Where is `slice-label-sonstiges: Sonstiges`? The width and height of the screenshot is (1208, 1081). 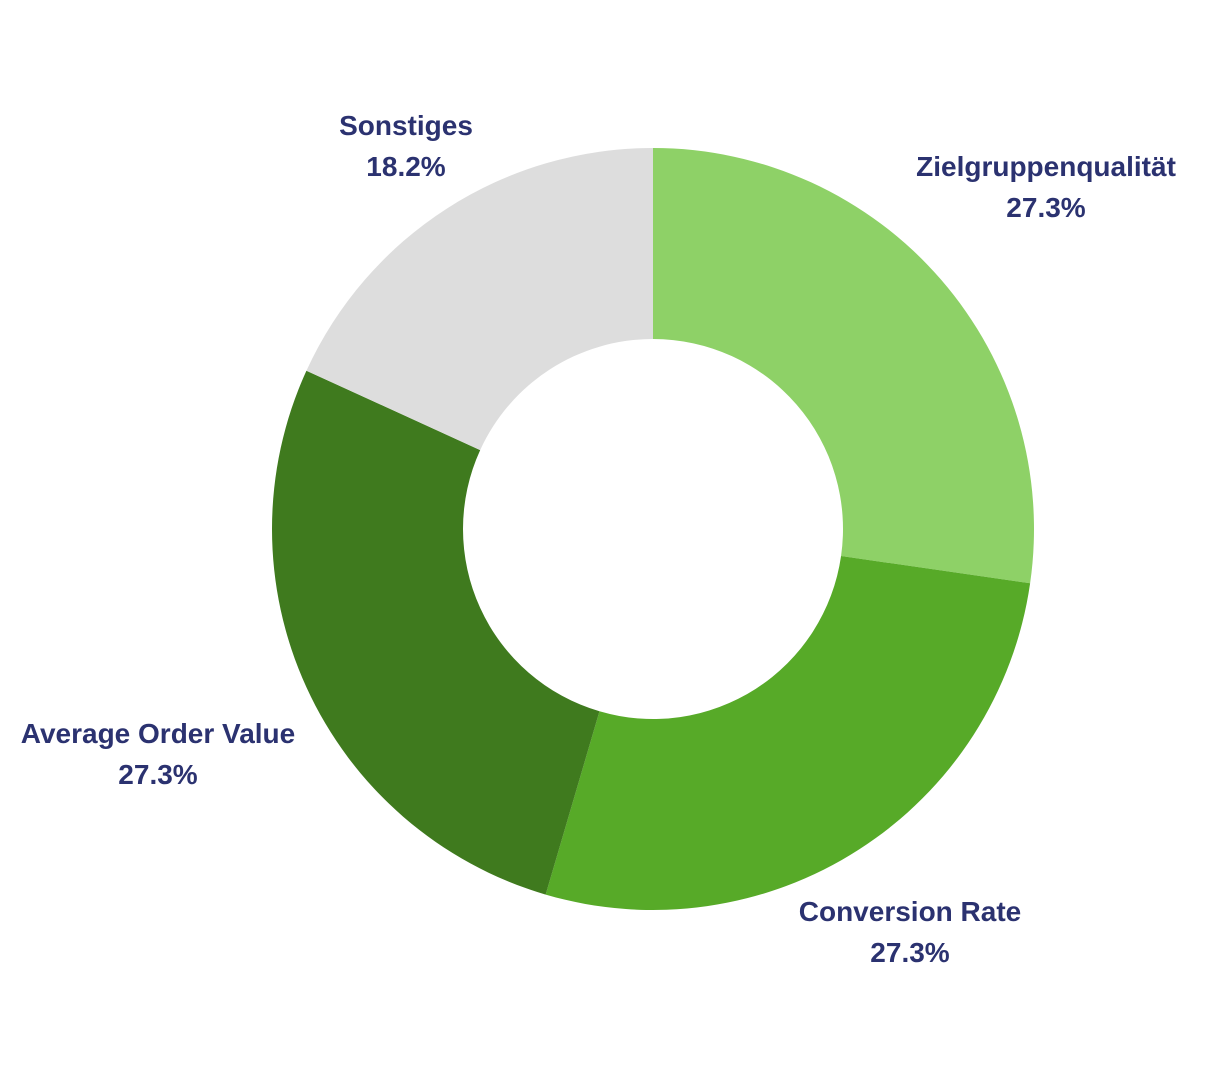 slice-label-sonstiges: Sonstiges is located at coordinates (406, 125).